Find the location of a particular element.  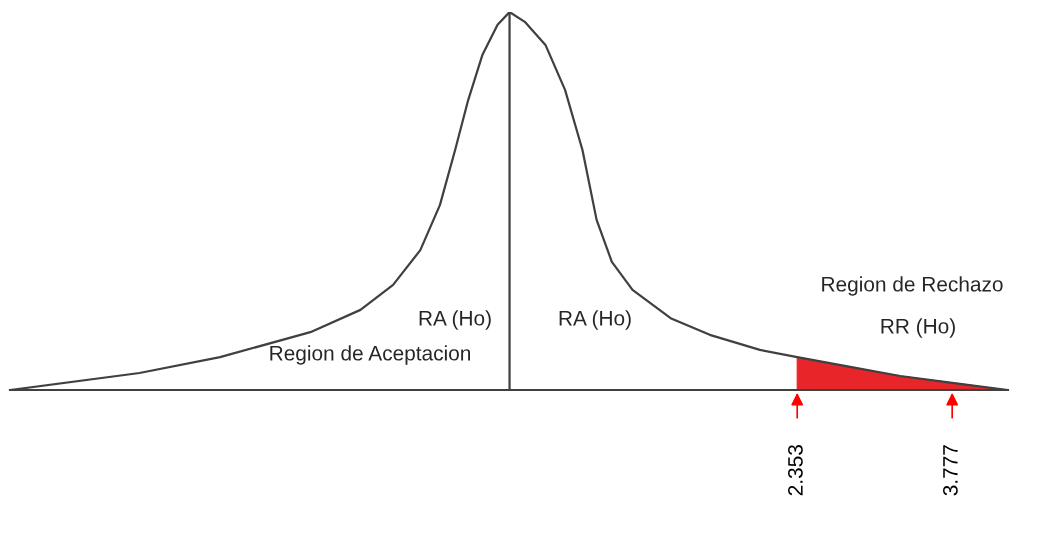

annotation: Region de Rechazo is located at coordinates (912, 286).